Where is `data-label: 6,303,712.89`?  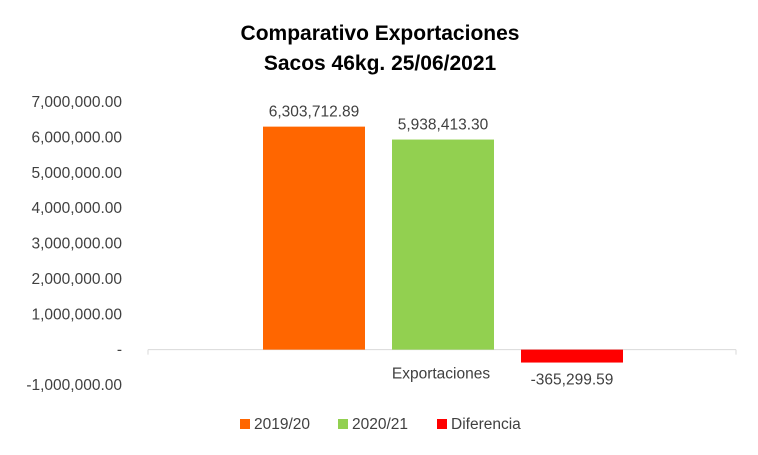
data-label: 6,303,712.89 is located at coordinates (314, 112).